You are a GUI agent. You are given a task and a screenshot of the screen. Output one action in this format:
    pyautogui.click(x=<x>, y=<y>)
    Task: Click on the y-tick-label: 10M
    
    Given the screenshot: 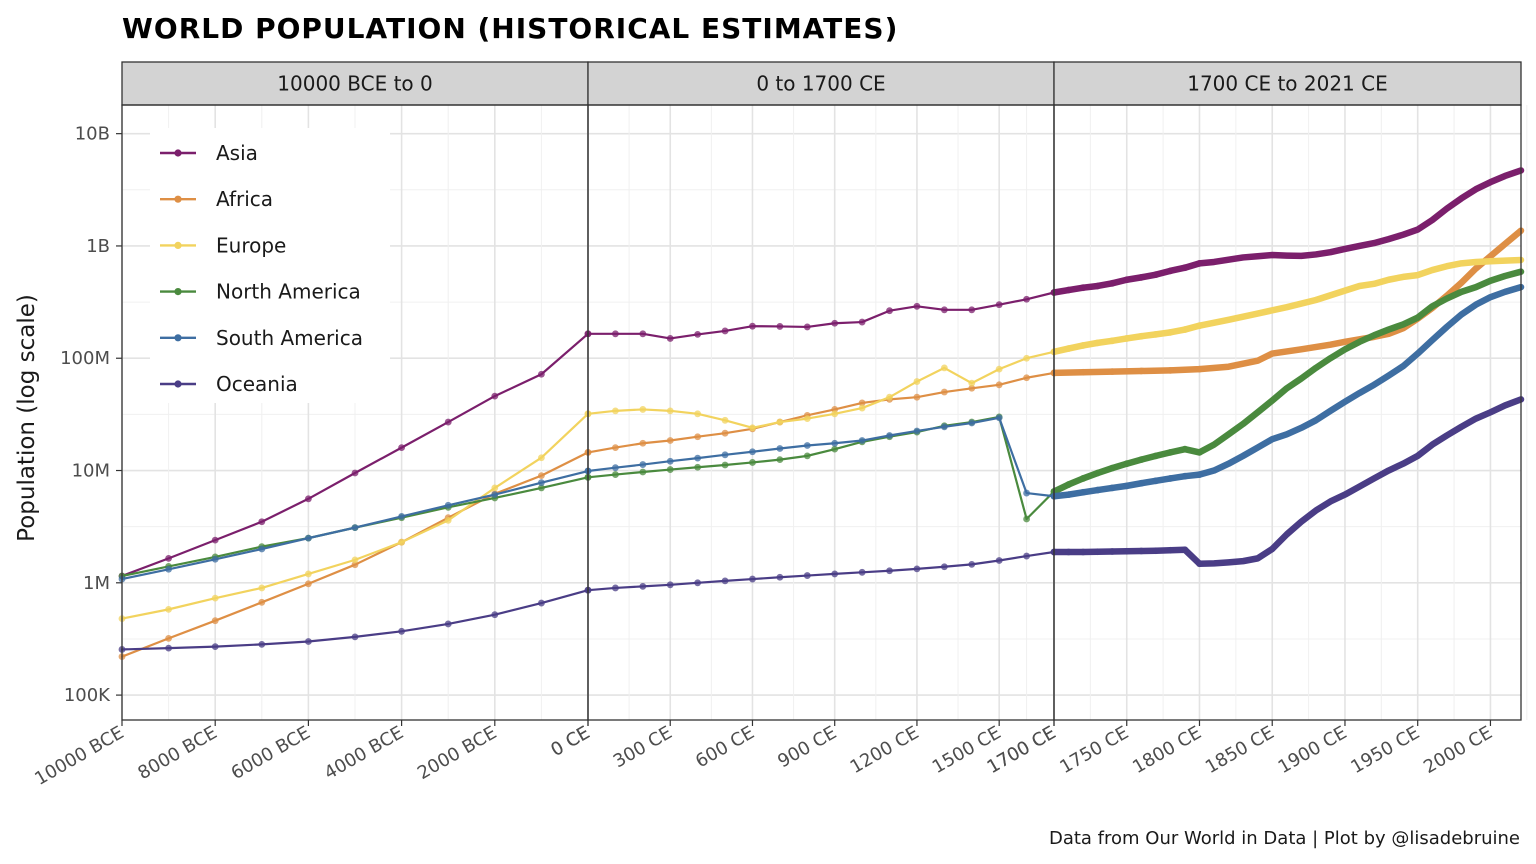 What is the action you would take?
    pyautogui.click(x=91, y=471)
    